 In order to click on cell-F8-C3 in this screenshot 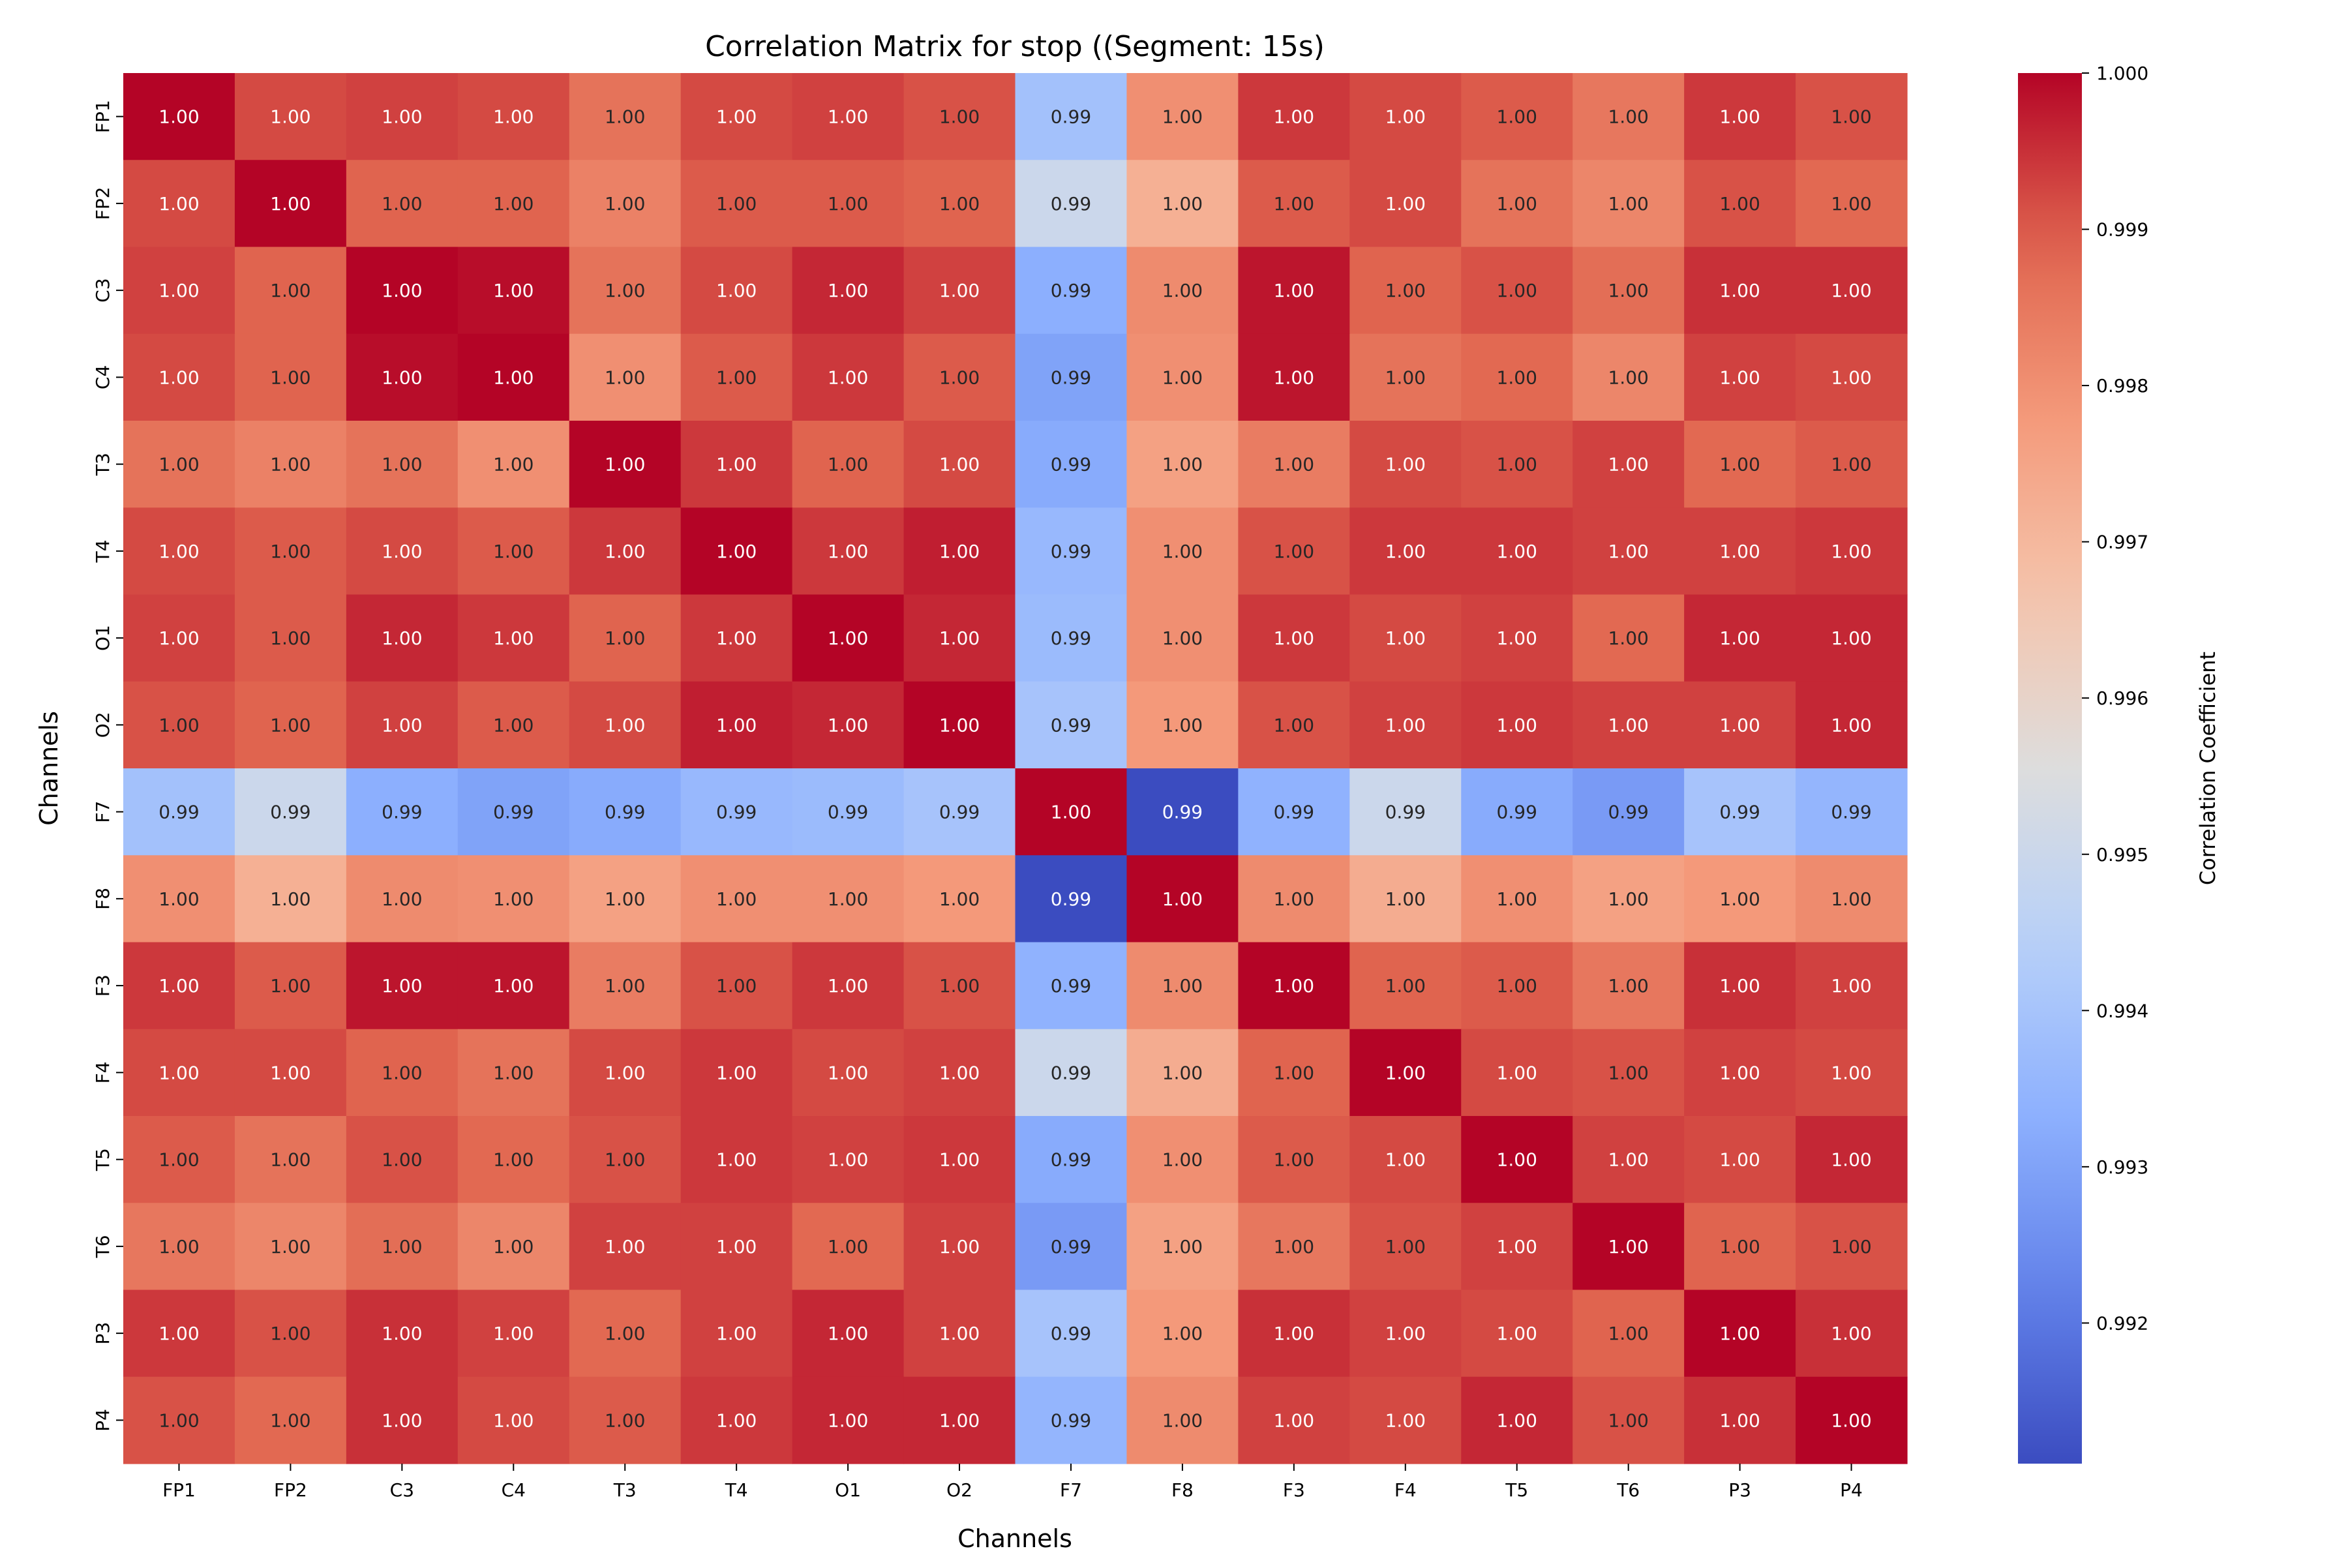, I will do `click(403, 899)`.